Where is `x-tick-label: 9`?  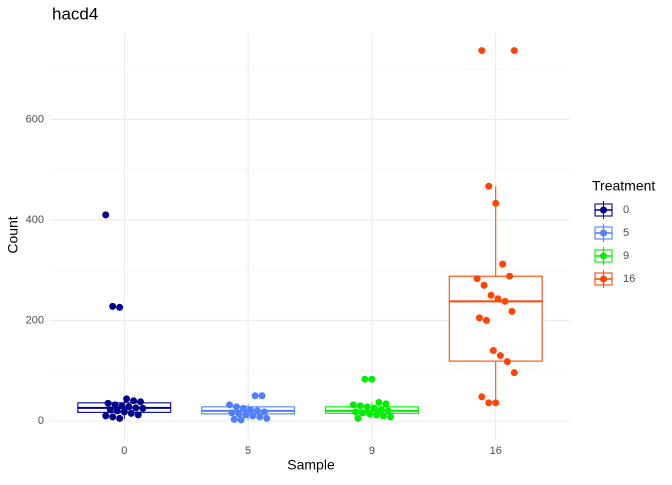
x-tick-label: 9 is located at coordinates (372, 451).